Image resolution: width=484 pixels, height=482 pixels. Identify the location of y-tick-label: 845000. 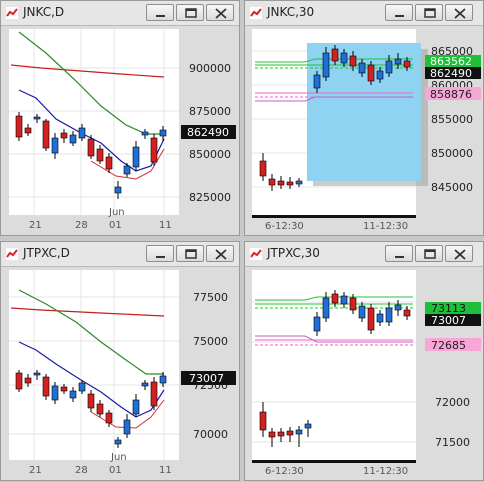
(452, 187).